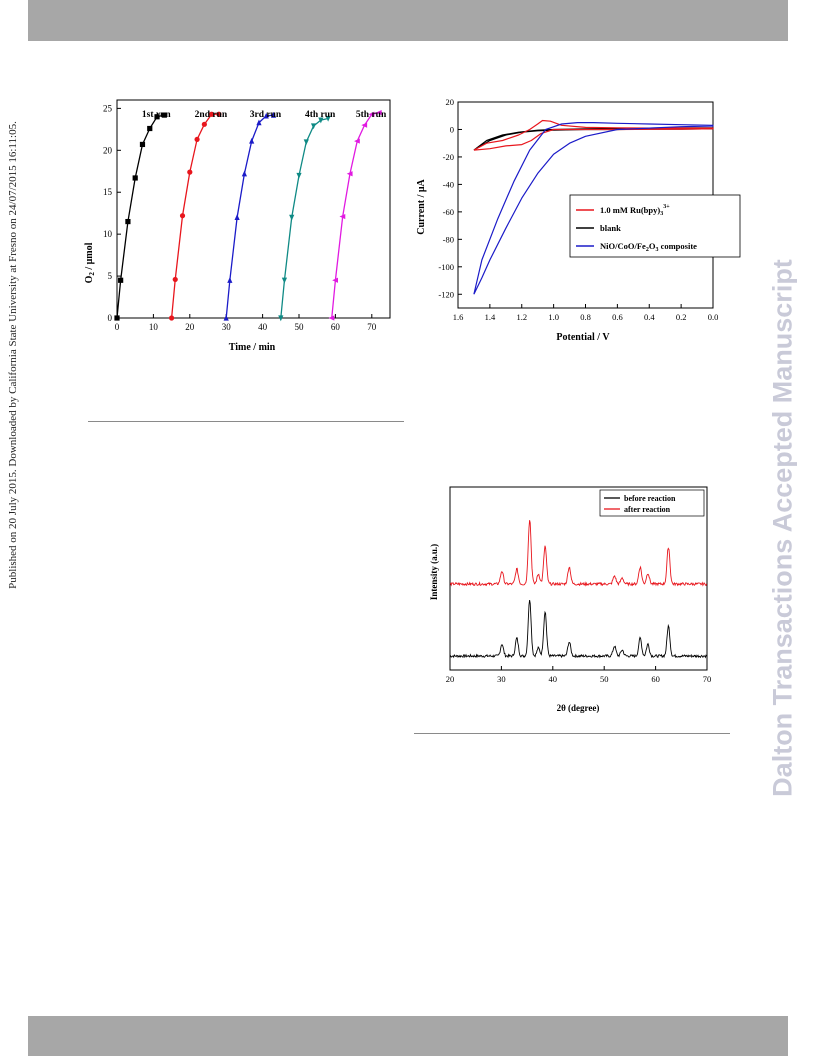 The height and width of the screenshot is (1056, 816). What do you see at coordinates (713, 317) in the screenshot?
I see `cv-chart-xtick-label: 0.0` at bounding box center [713, 317].